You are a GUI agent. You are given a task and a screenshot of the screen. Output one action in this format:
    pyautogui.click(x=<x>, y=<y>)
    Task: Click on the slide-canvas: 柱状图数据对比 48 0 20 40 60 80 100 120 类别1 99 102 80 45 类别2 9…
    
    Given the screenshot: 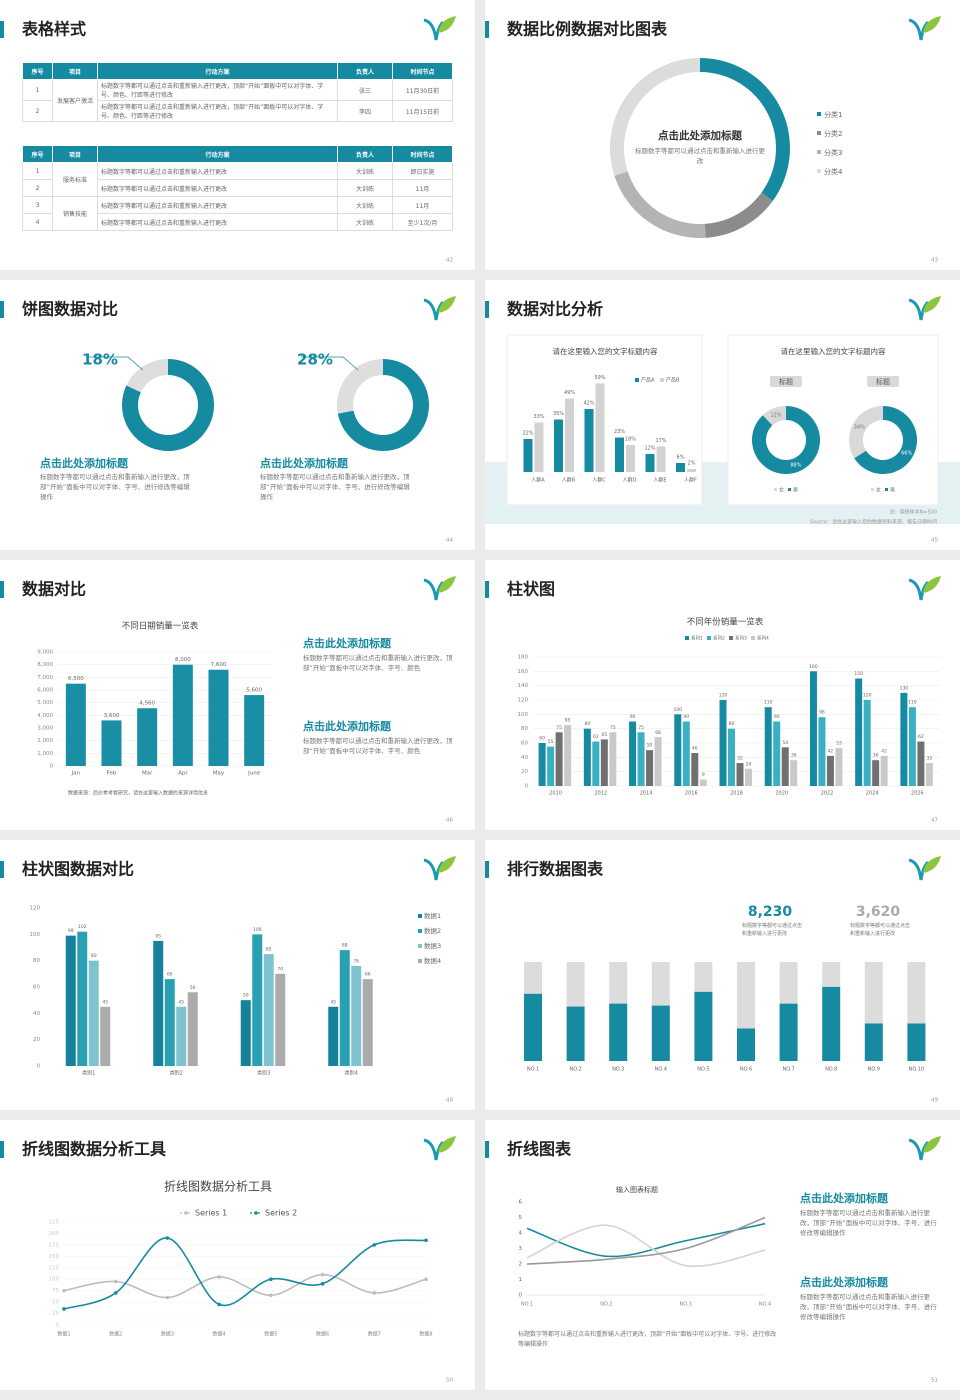 What is the action you would take?
    pyautogui.click(x=228, y=980)
    